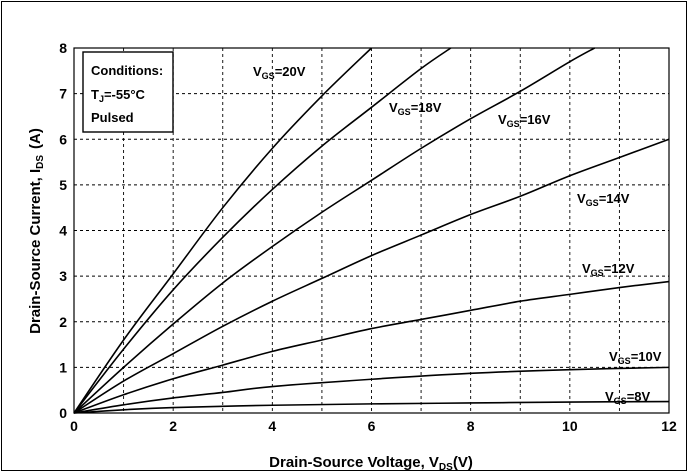 The height and width of the screenshot is (474, 690). Describe the element at coordinates (471, 426) in the screenshot. I see `x-tick-label: 8` at that location.